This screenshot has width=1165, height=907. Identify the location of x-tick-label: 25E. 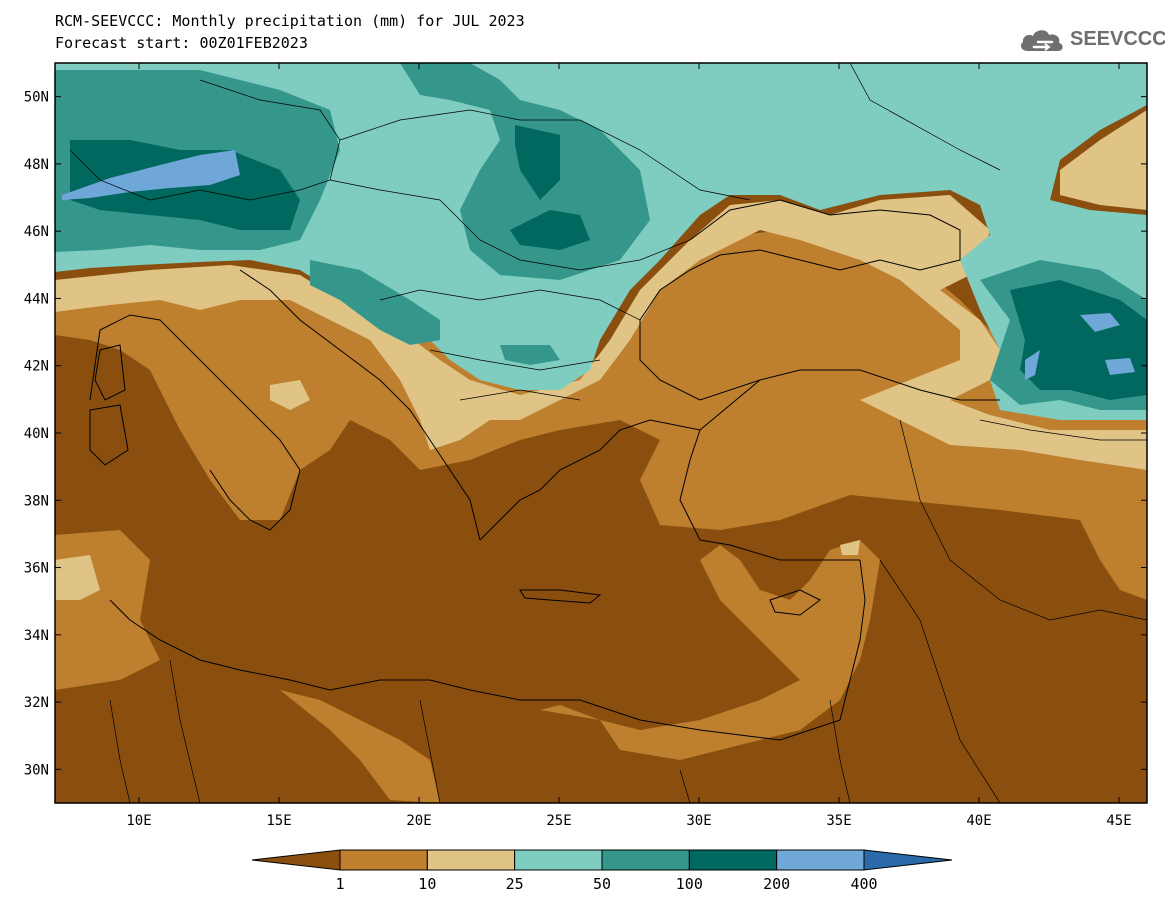
(558, 821).